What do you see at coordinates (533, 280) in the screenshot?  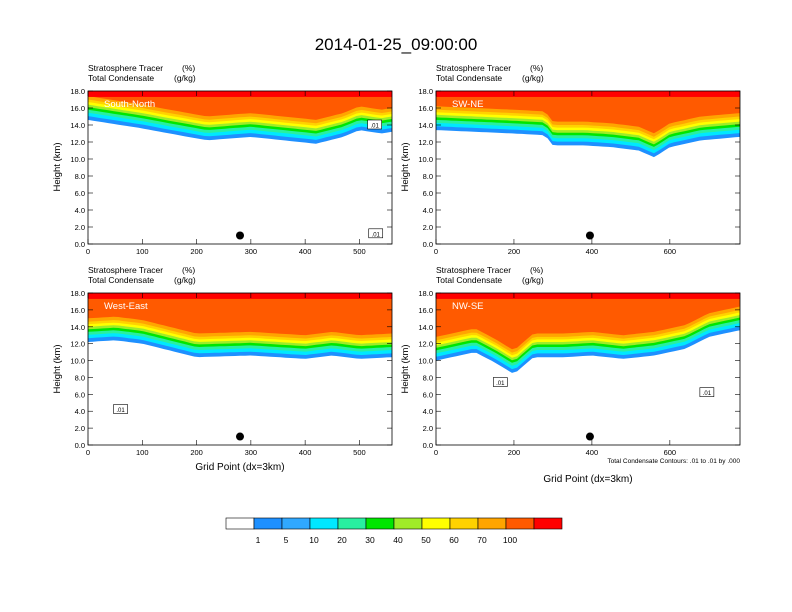 I see `header-condensate-unit: (g/kg)` at bounding box center [533, 280].